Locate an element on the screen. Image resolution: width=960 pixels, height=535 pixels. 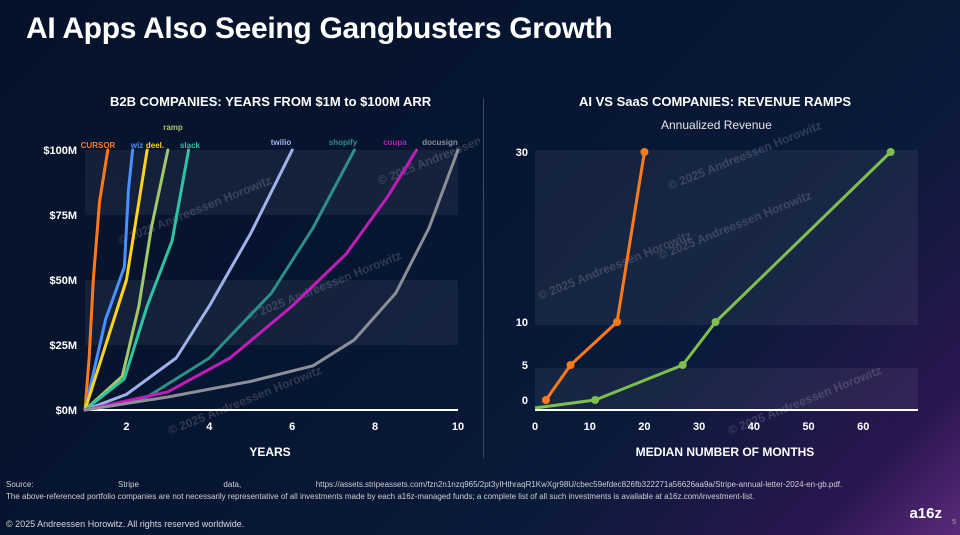
source-word: data, is located at coordinates (232, 484).